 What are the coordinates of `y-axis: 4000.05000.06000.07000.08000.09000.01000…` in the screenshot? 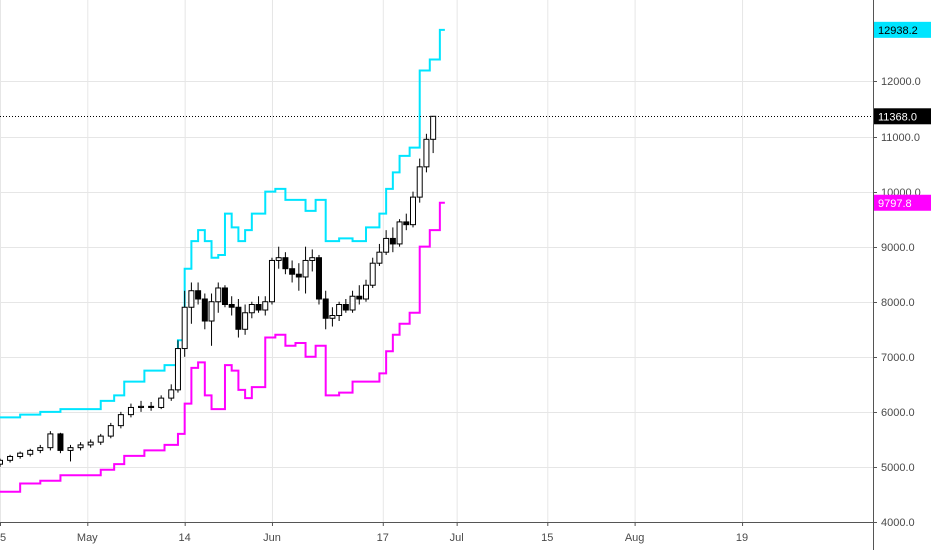 It's located at (897, 275).